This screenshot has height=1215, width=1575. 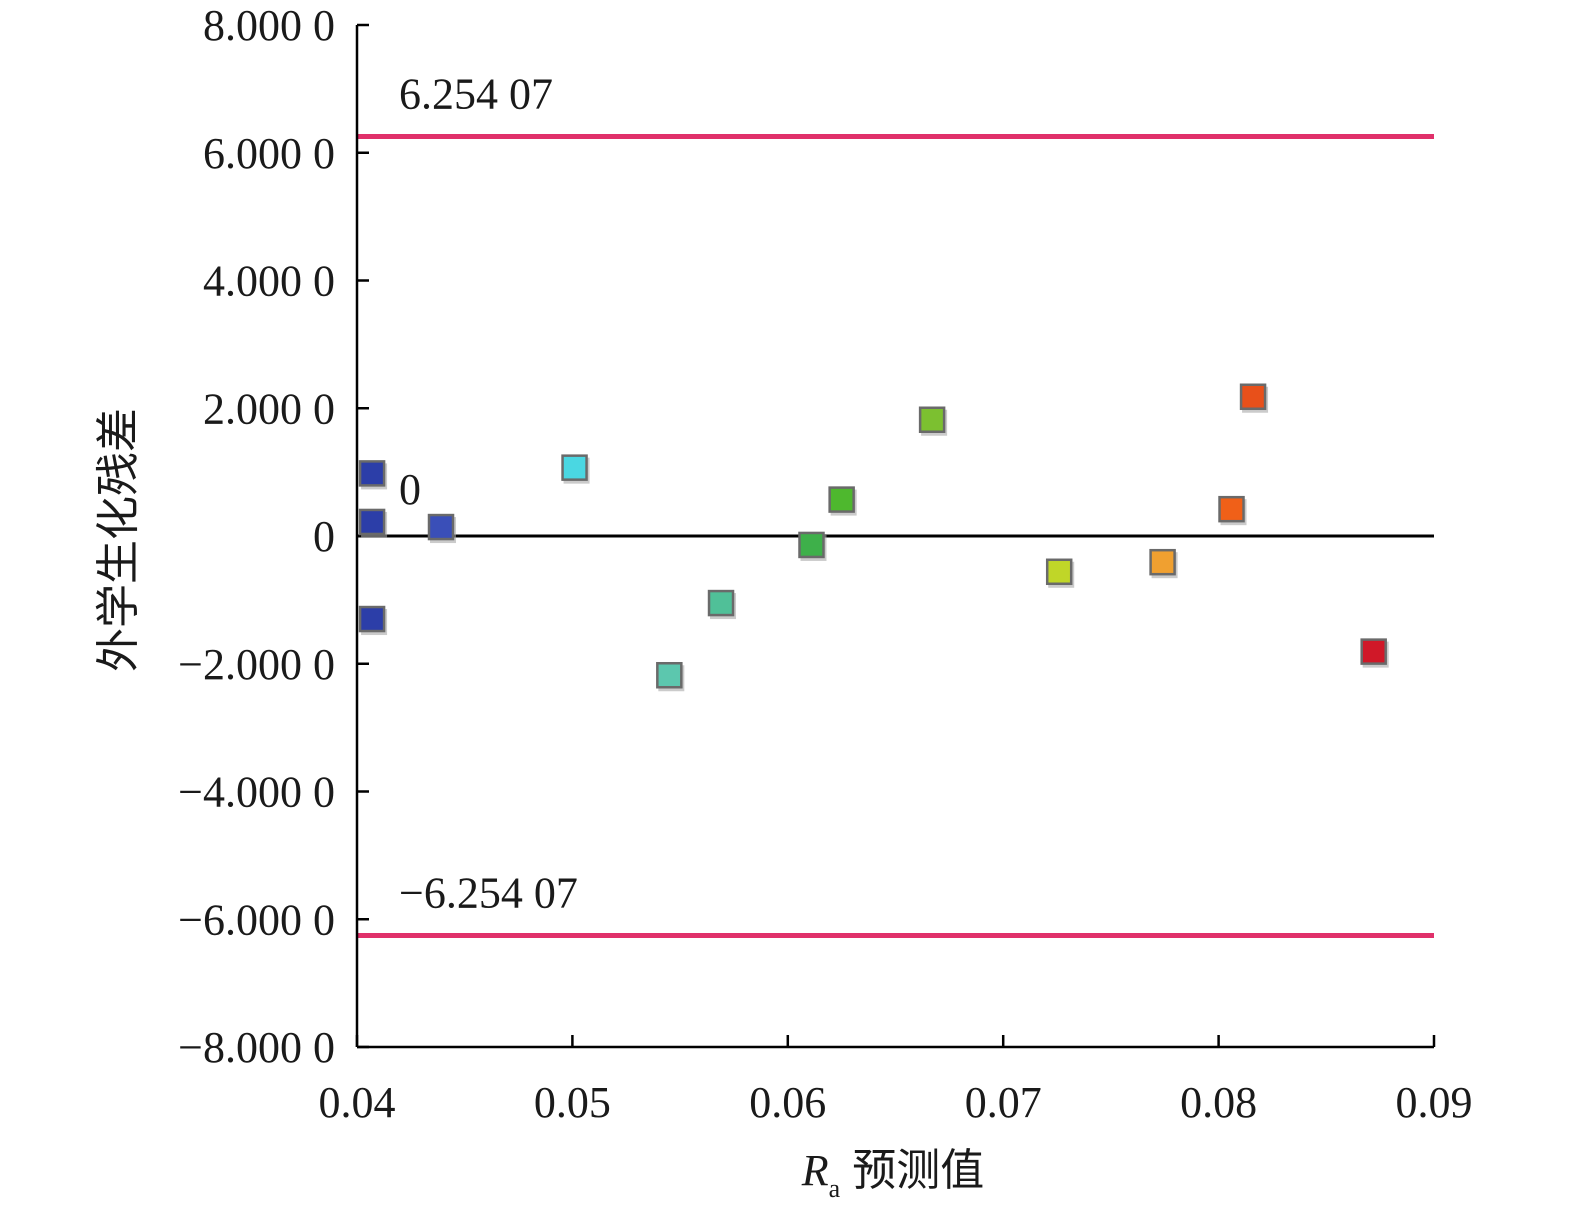 I want to click on y-tick-label: 8.000 0, so click(x=269, y=25).